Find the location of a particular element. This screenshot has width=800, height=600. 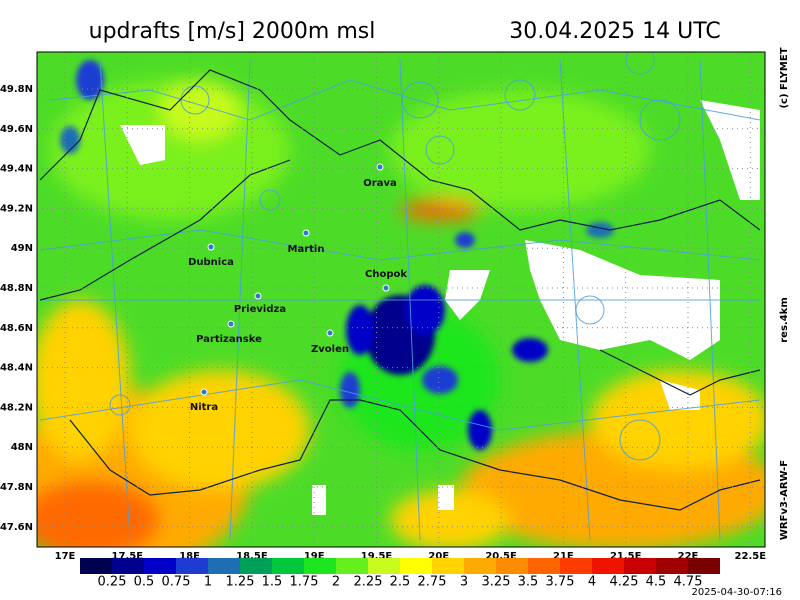

timestamp: 2025-04-30-07:16 is located at coordinates (736, 592).